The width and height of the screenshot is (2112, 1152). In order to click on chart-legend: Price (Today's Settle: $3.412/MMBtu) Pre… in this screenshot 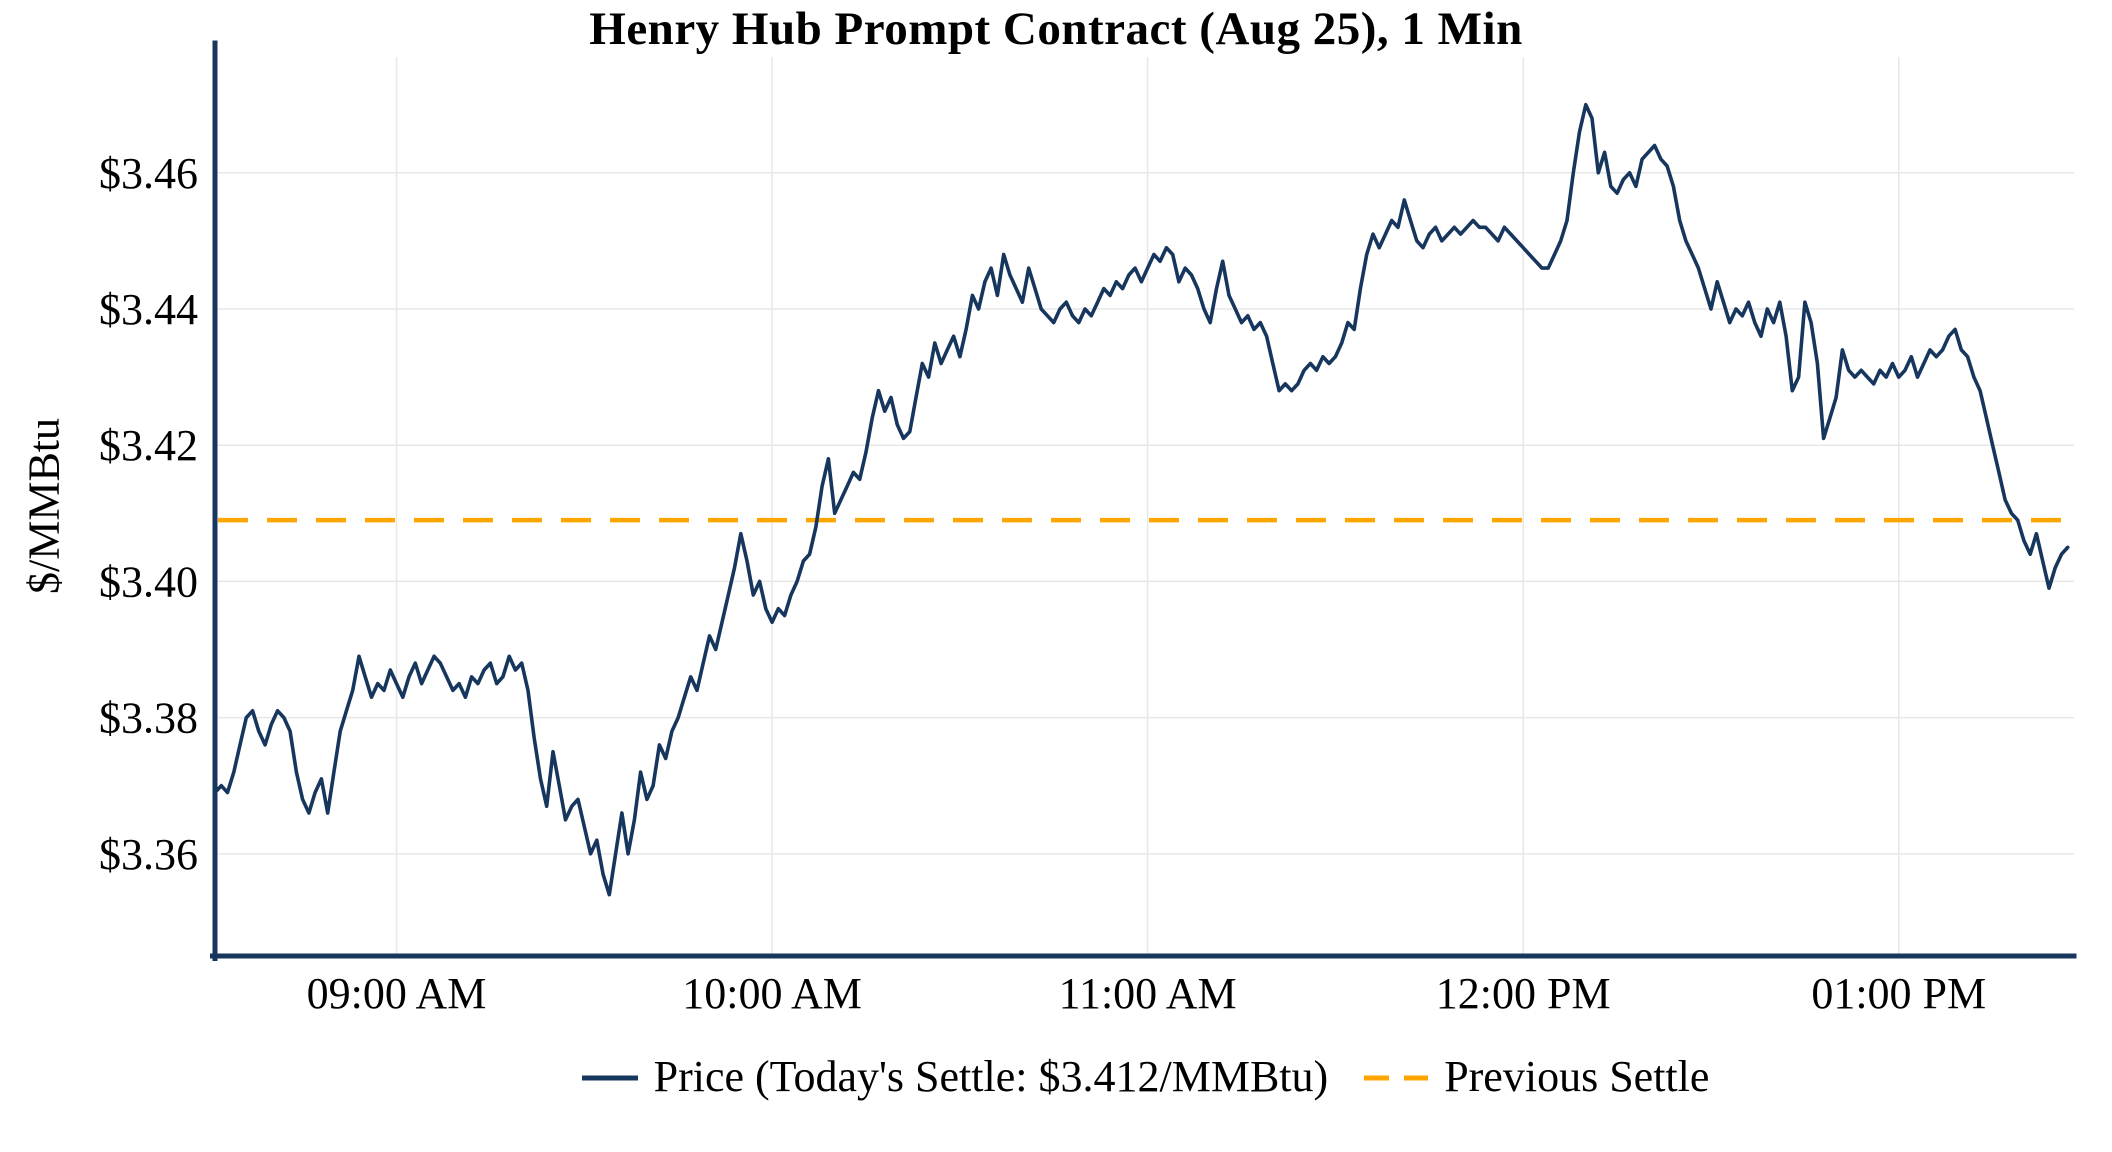, I will do `click(1144, 1076)`.